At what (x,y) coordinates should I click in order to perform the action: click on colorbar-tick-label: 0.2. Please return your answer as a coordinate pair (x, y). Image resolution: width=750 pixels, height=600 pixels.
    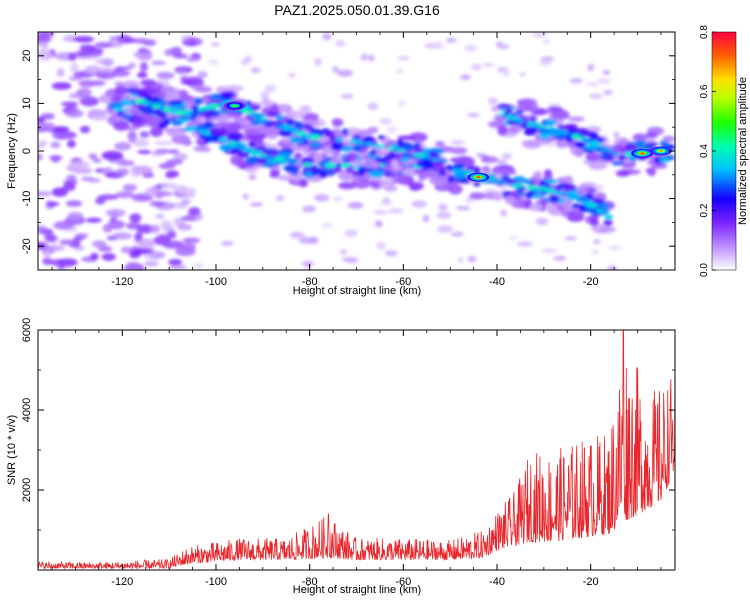
    Looking at the image, I should click on (704, 210).